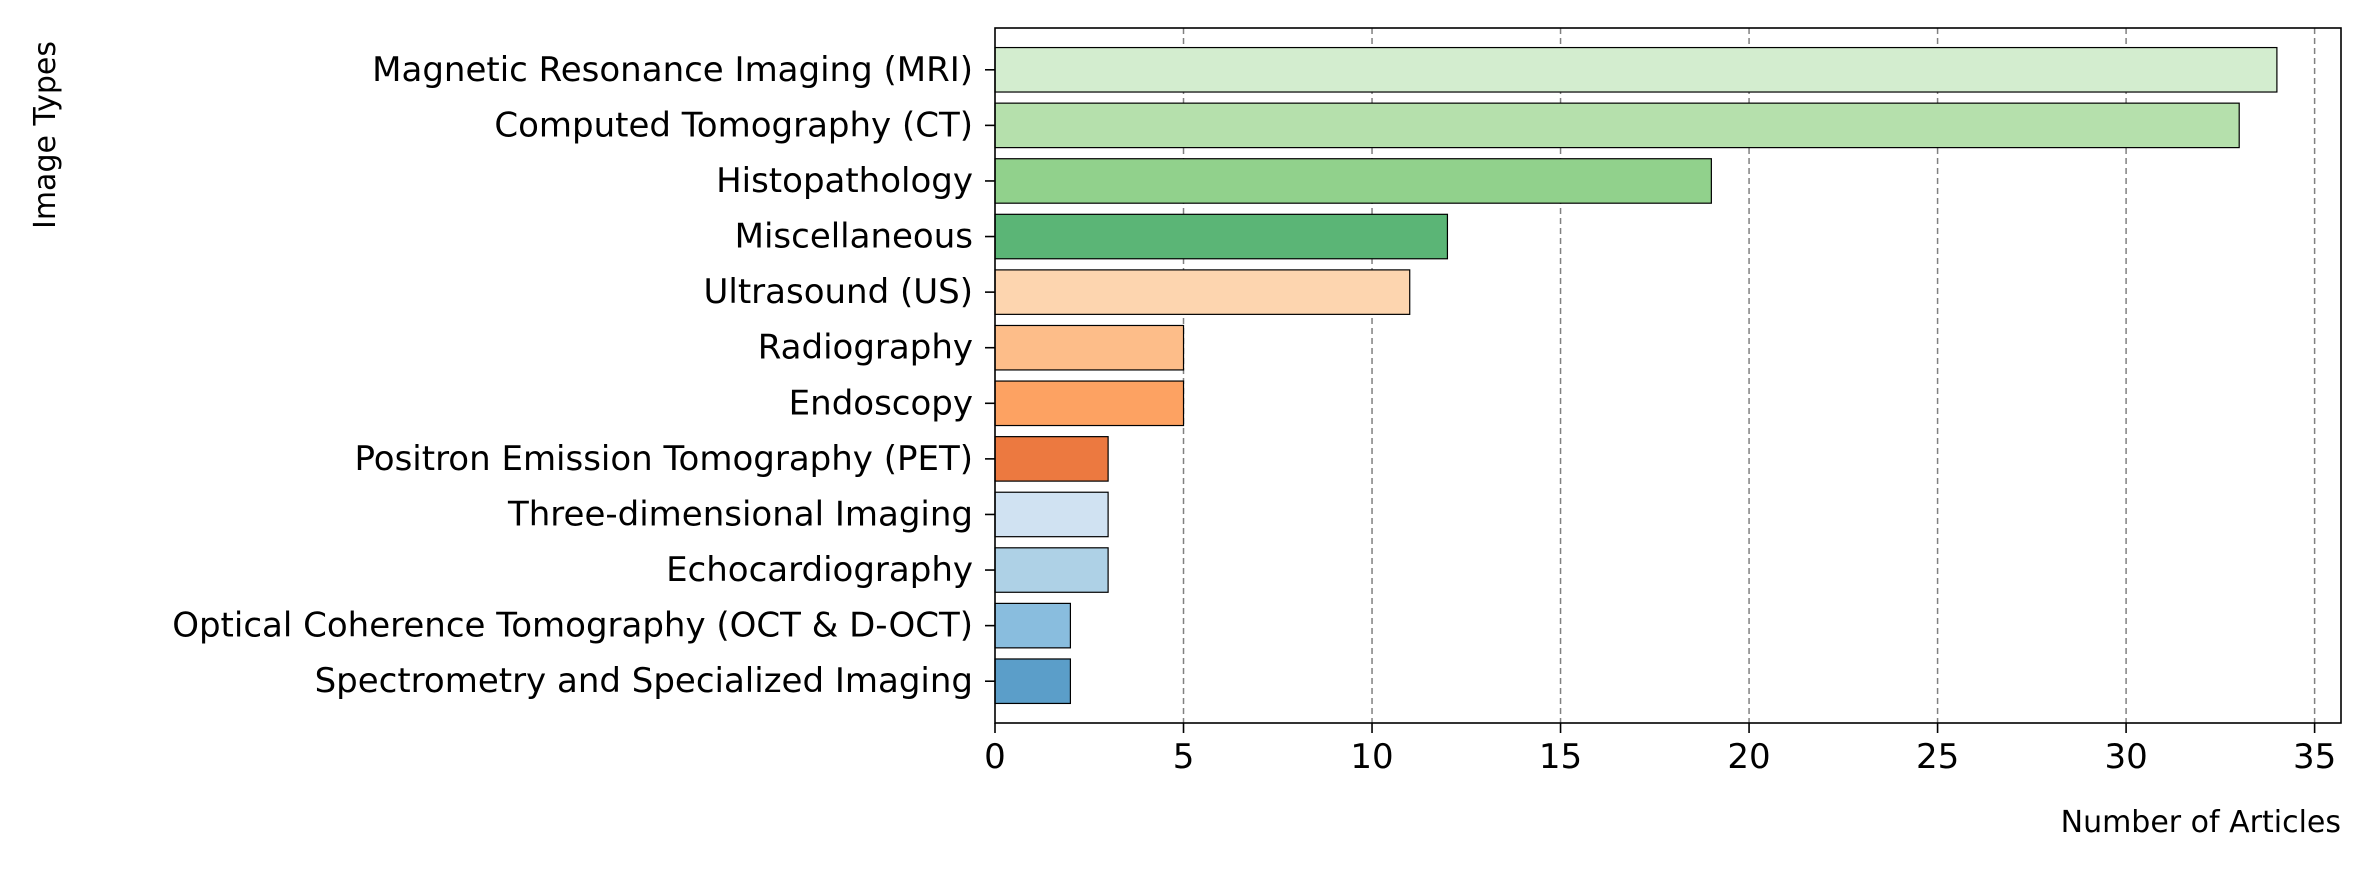 This screenshot has width=2370, height=870. I want to click on category-label-11: Spectrometry and Specialized Imaging, so click(644, 681).